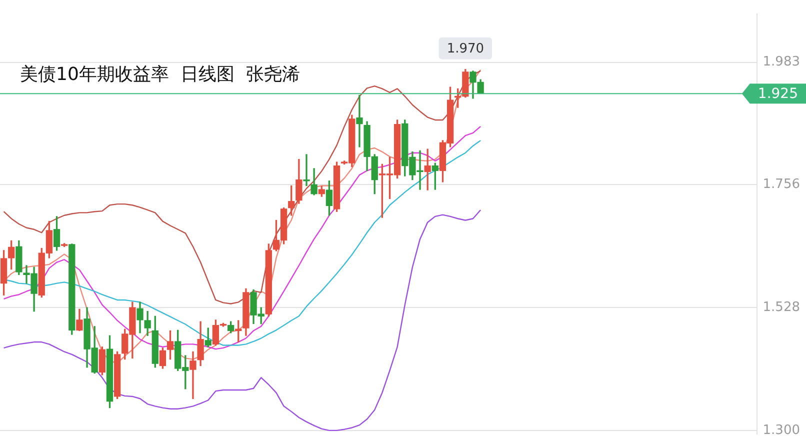 The width and height of the screenshot is (806, 448). What do you see at coordinates (465, 49) in the screenshot?
I see `annotation: 1.970` at bounding box center [465, 49].